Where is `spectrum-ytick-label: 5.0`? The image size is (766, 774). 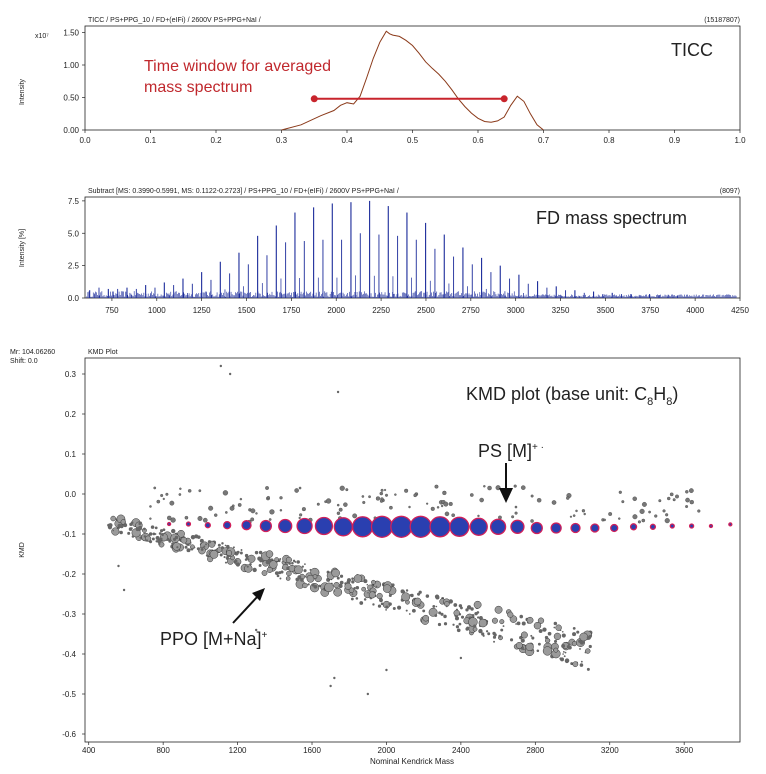
spectrum-ytick-label: 5.0 is located at coordinates (74, 233).